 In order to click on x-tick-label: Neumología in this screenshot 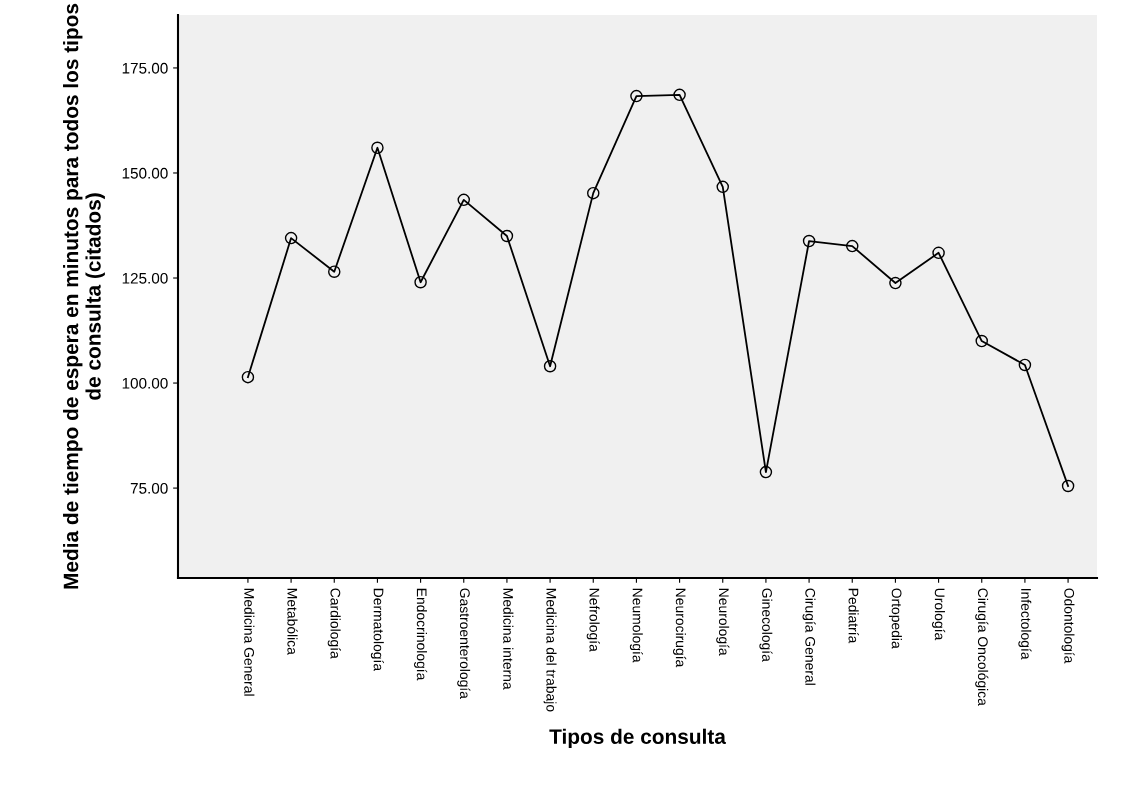, I will do `click(636, 625)`.